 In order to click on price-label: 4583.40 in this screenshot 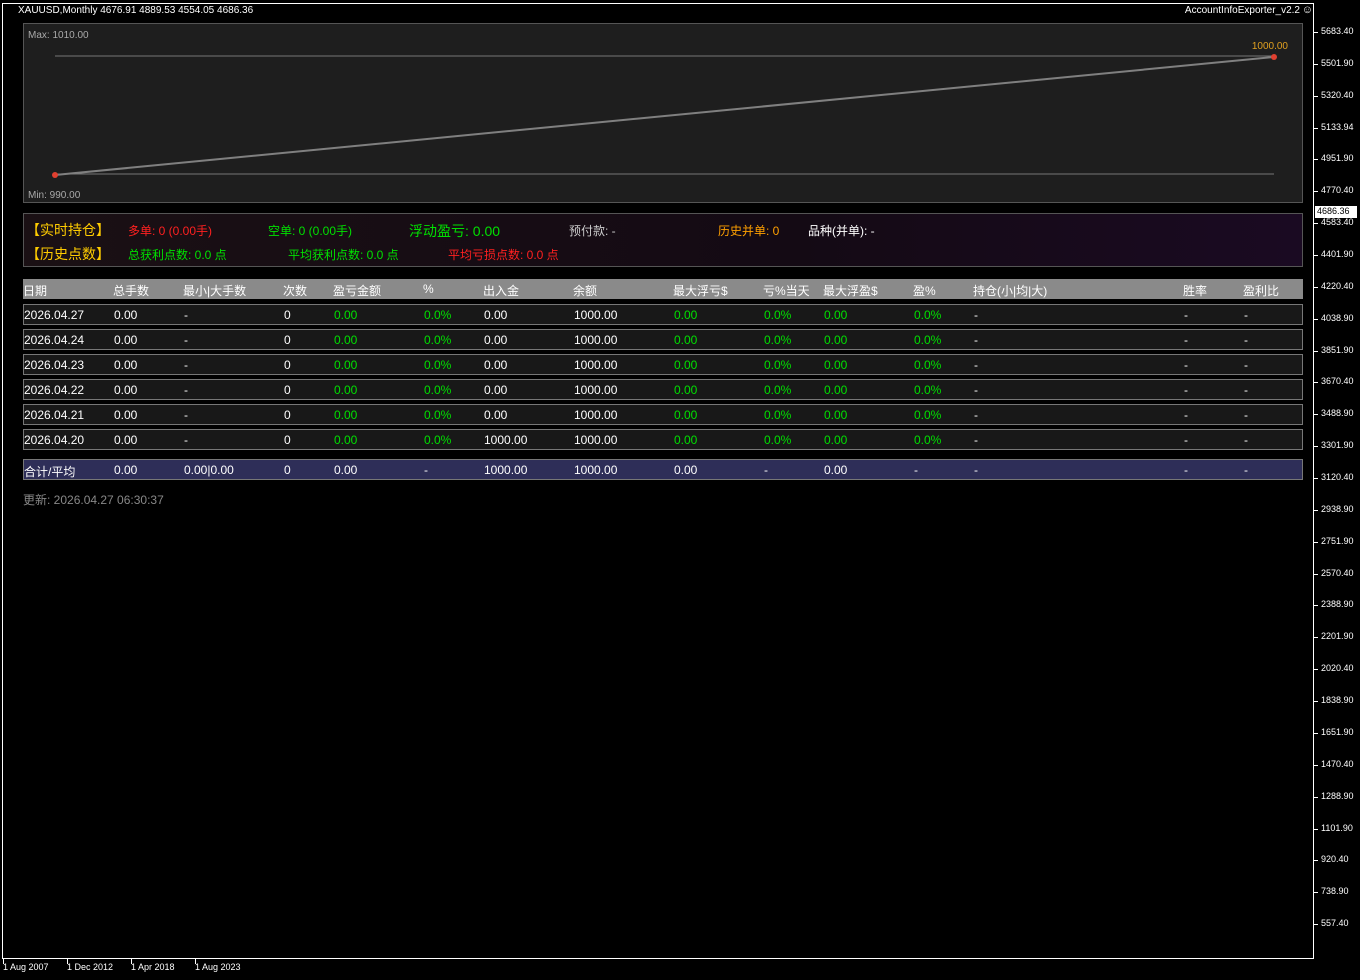, I will do `click(1337, 222)`.